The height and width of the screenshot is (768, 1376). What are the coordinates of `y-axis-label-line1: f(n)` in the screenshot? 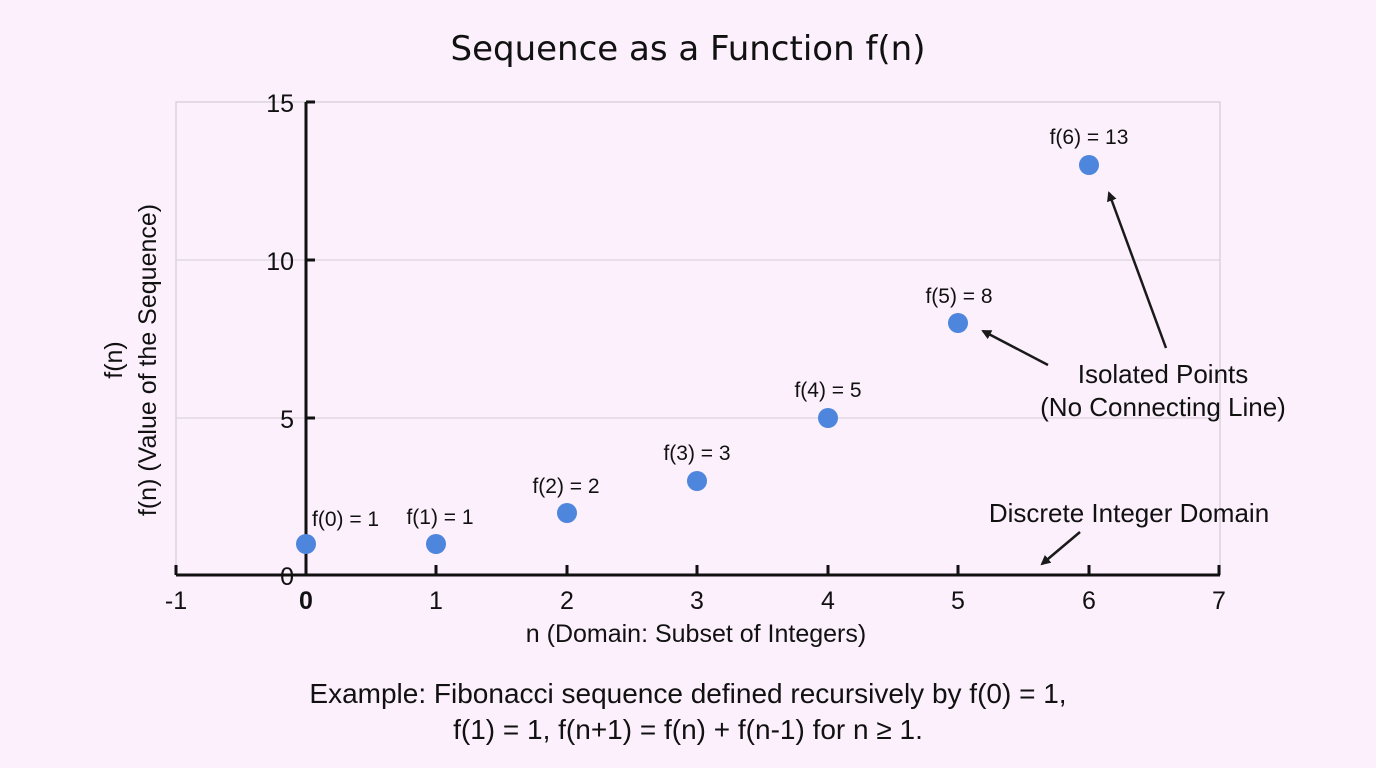 It's located at (114, 360).